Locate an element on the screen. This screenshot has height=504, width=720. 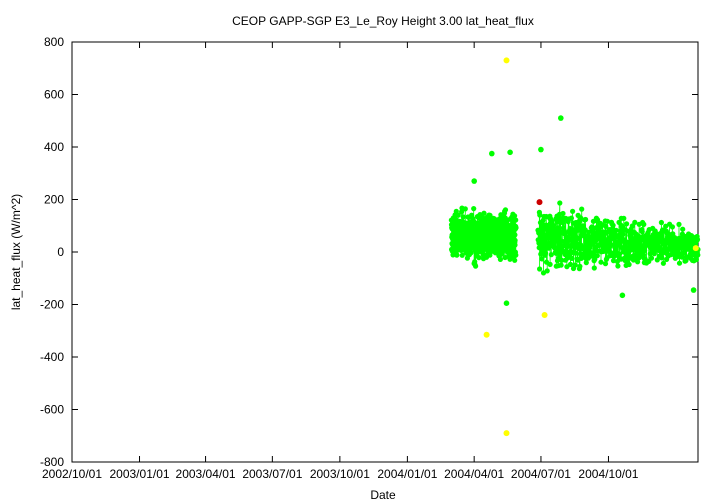
y-tick-label: 600 is located at coordinates (54, 95).